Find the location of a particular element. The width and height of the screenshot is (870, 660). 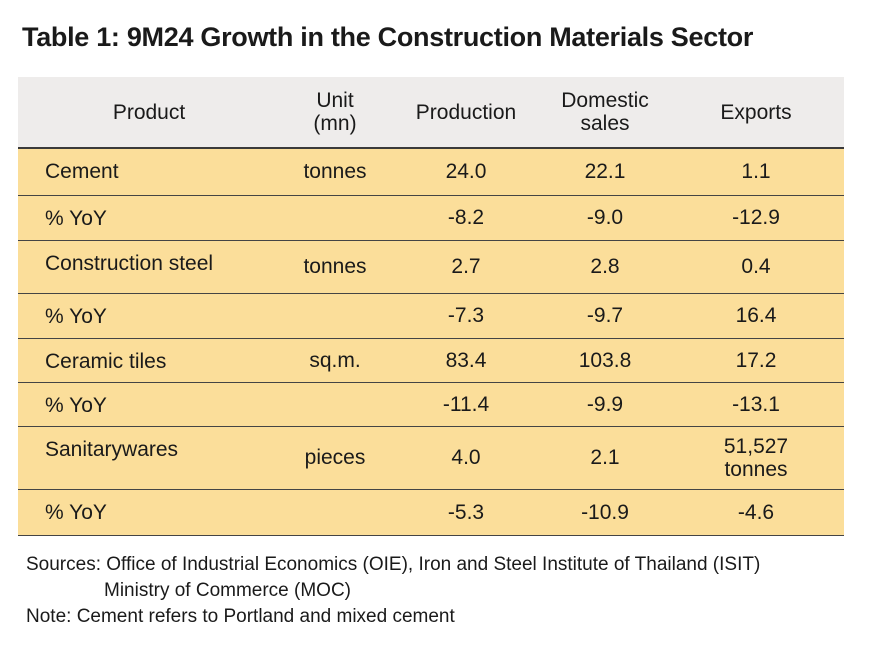

unit-cell-value: pieces is located at coordinates (335, 457).